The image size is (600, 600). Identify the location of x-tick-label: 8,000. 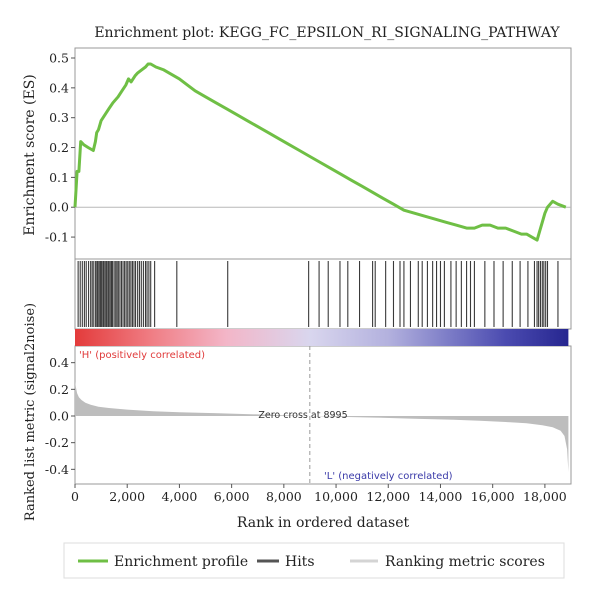
(284, 496).